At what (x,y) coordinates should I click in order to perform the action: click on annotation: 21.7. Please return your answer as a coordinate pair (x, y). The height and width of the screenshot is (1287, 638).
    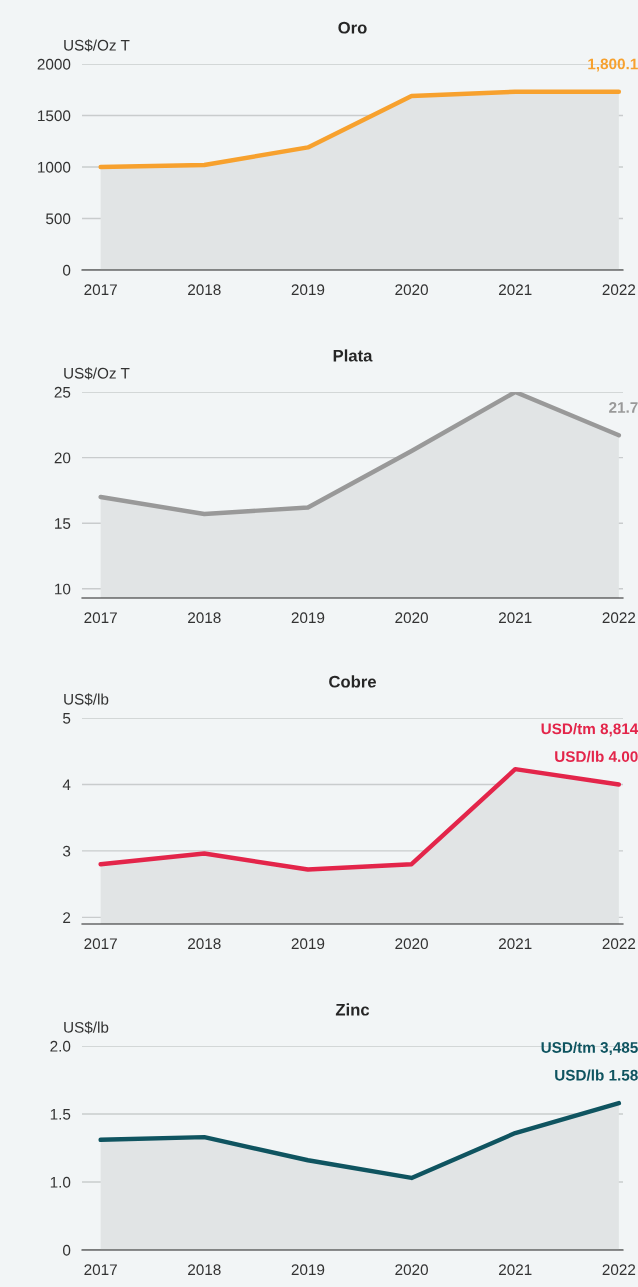
    Looking at the image, I should click on (623, 407).